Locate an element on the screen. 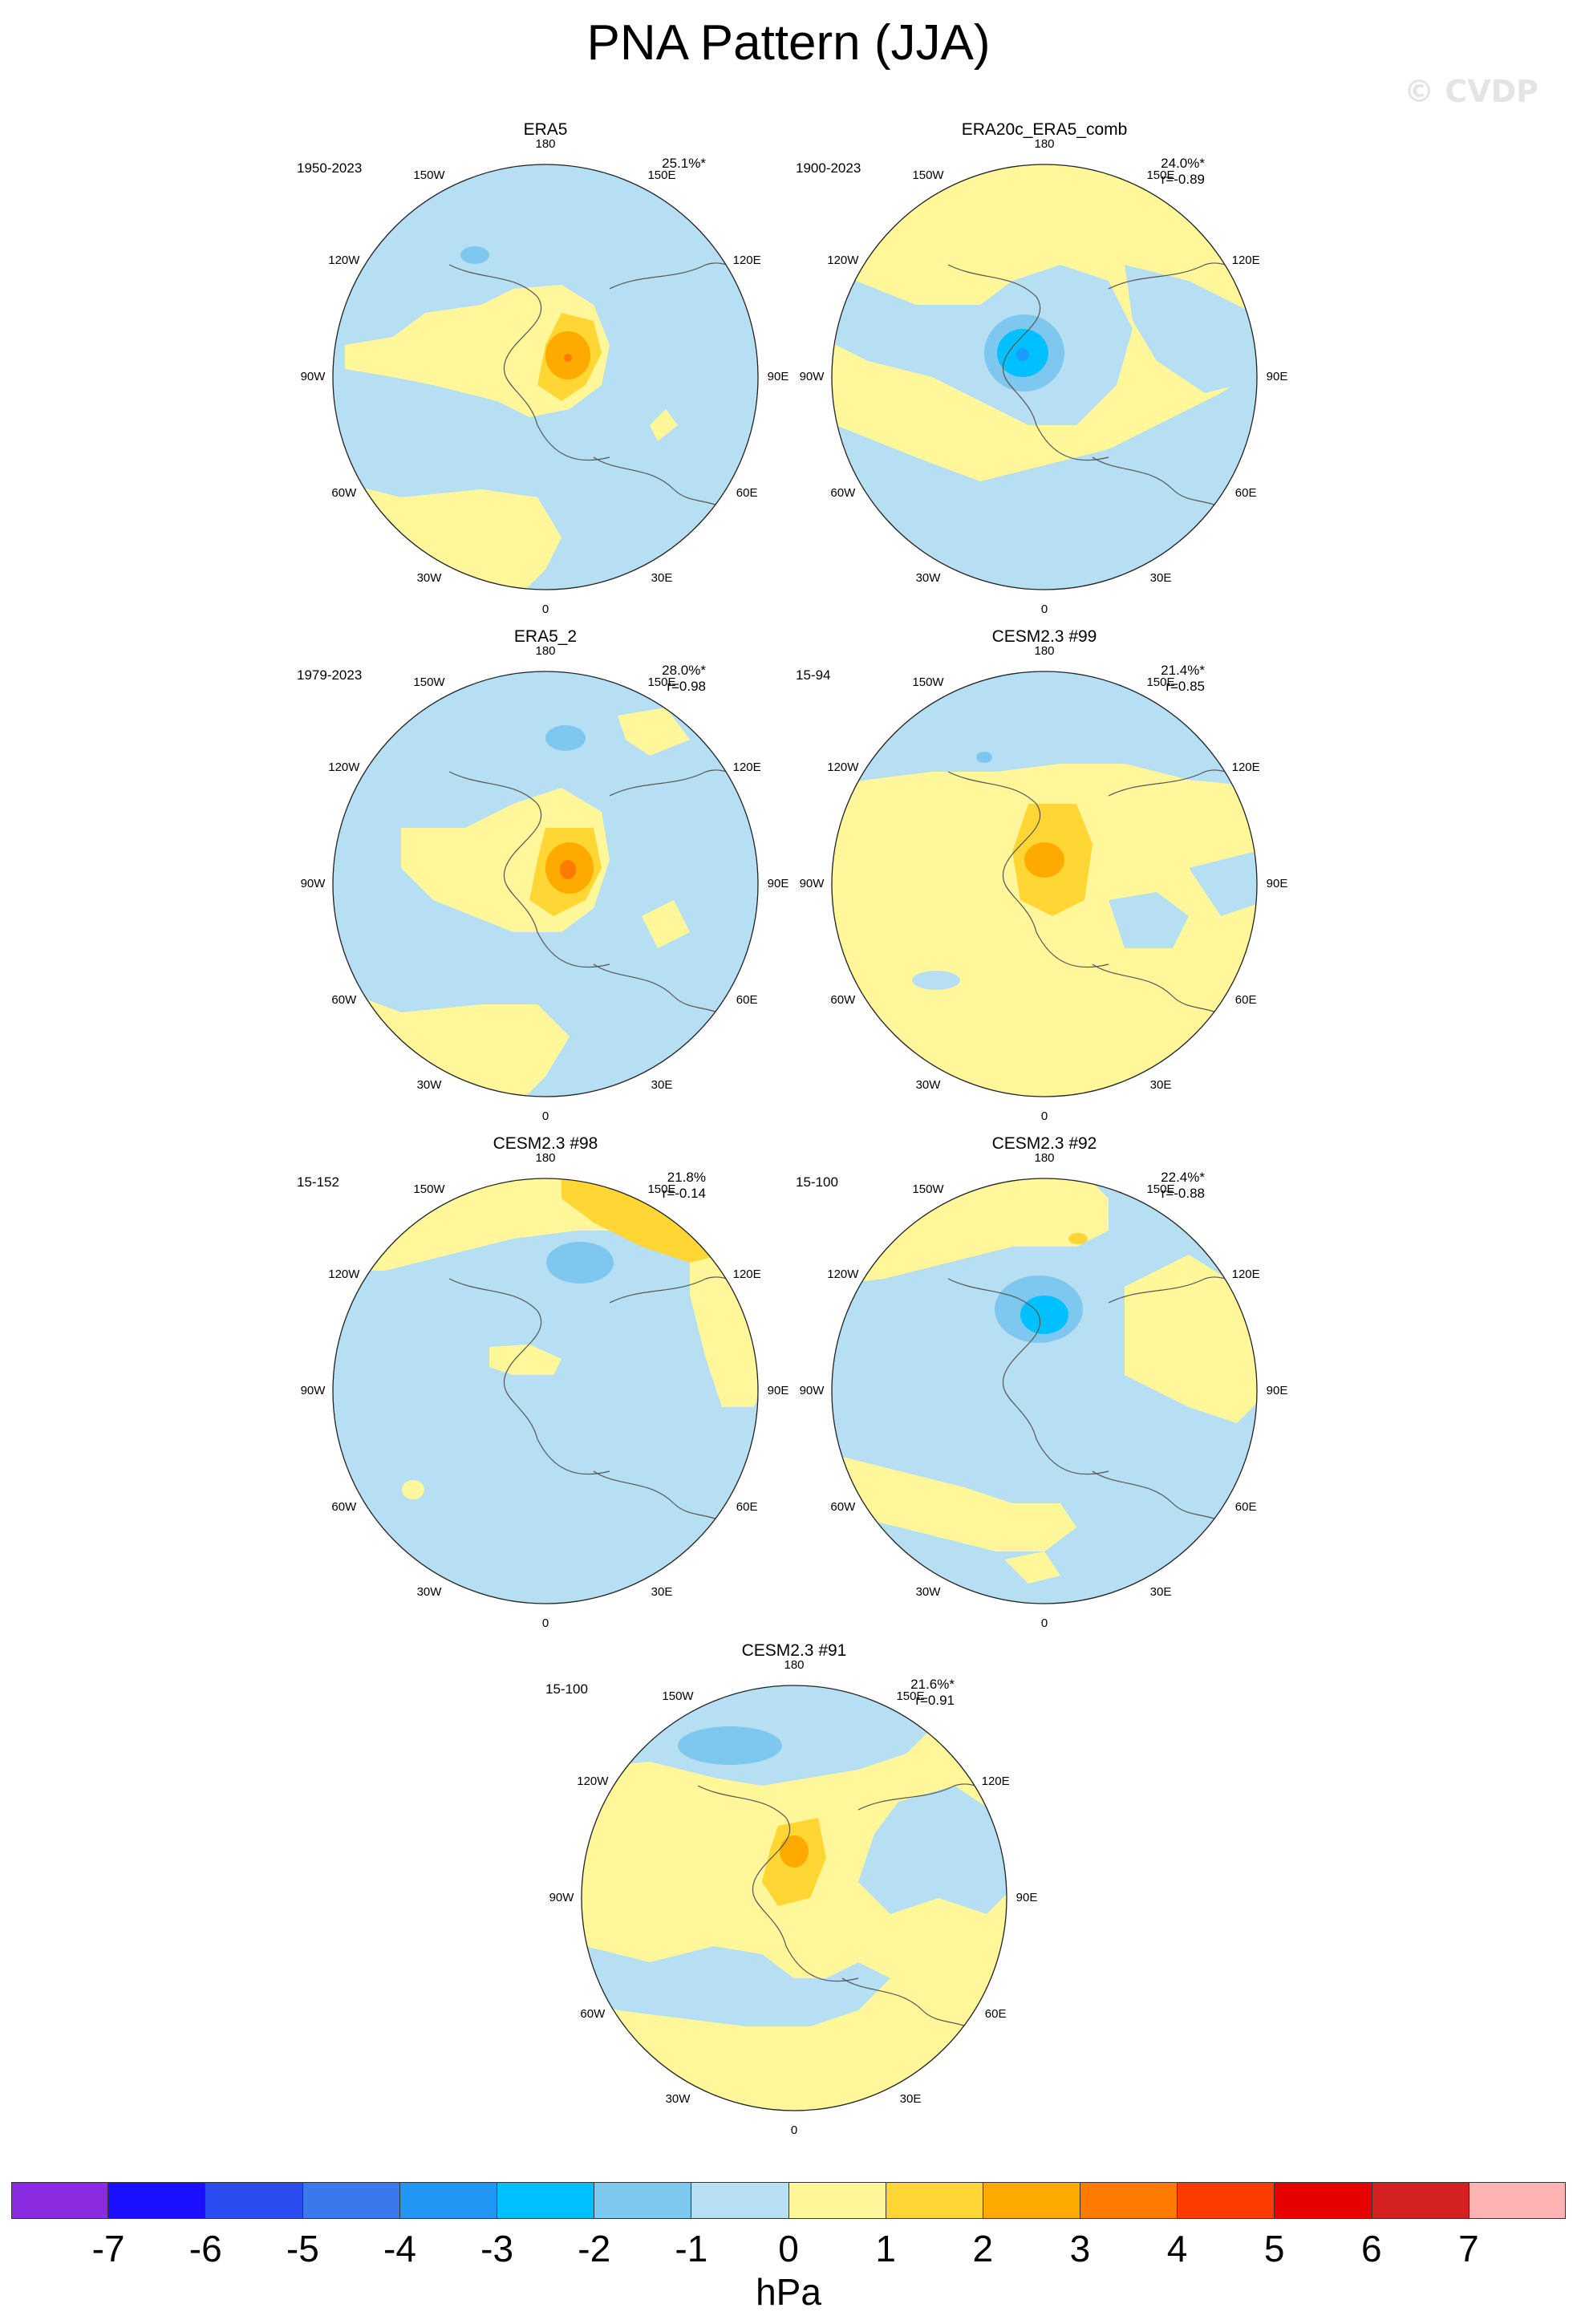 Image resolution: width=1577 pixels, height=2324 pixels. colorbar-frame is located at coordinates (788, 2200).